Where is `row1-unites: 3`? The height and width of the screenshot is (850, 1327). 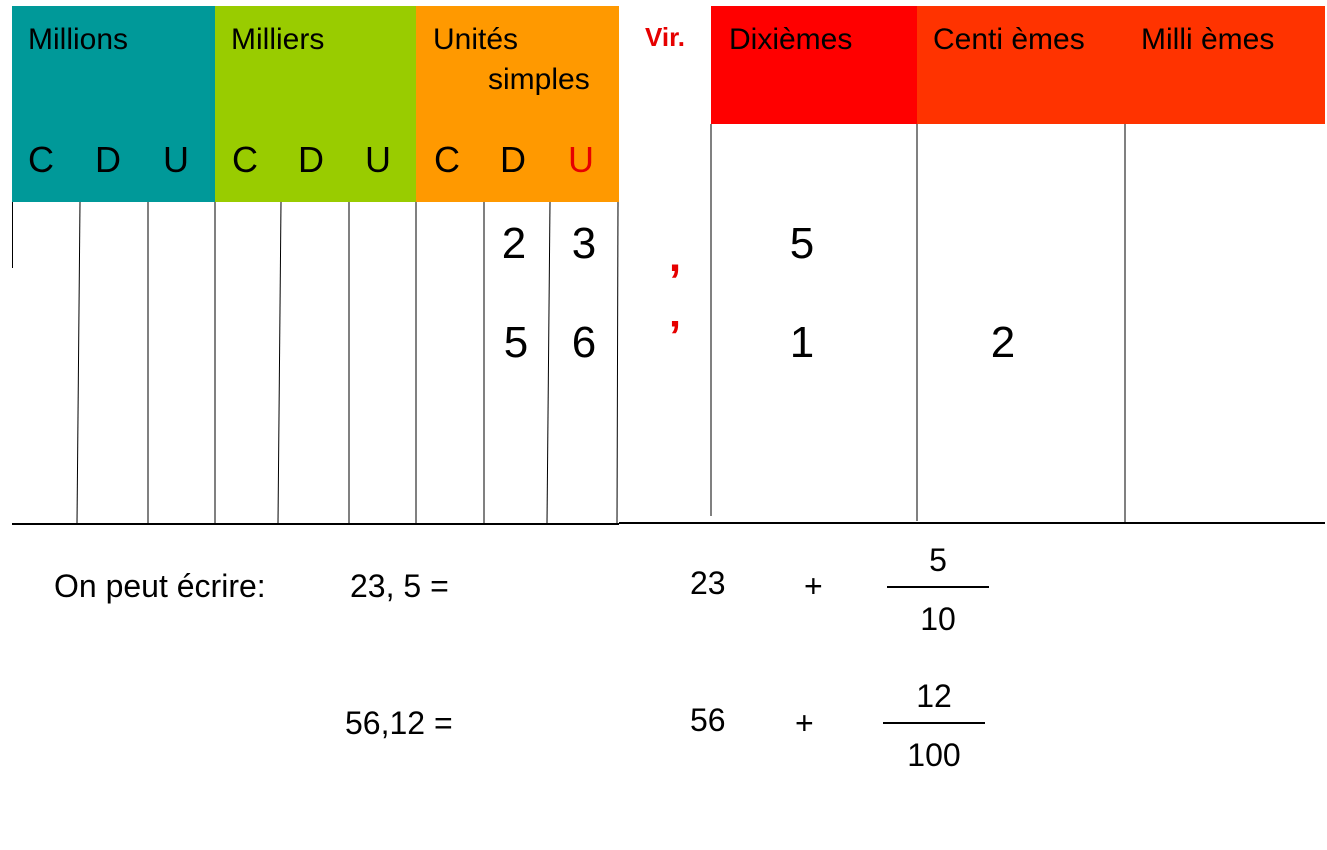
row1-unites: 3 is located at coordinates (584, 243).